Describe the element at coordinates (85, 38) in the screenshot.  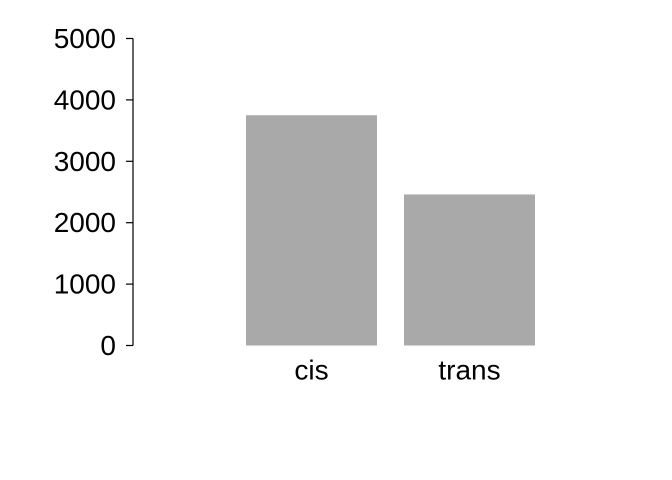
I see `y-tick-label: 5000` at that location.